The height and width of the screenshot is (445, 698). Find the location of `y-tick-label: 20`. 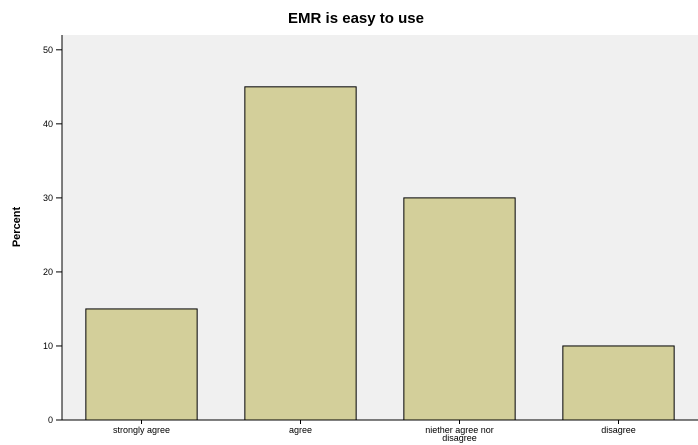

y-tick-label: 20 is located at coordinates (48, 272).